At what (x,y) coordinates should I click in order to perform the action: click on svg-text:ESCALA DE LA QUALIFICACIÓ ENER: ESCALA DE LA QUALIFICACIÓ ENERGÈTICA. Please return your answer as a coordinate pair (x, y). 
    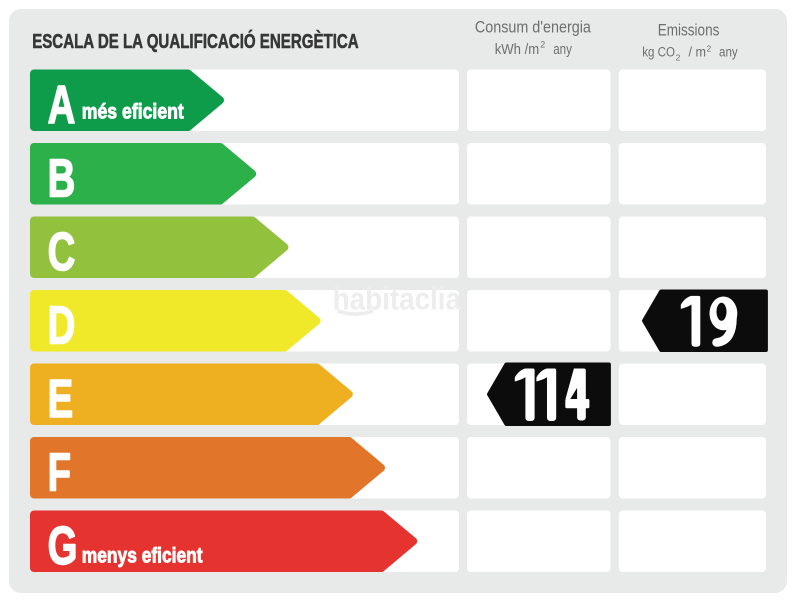
    Looking at the image, I should click on (195, 41).